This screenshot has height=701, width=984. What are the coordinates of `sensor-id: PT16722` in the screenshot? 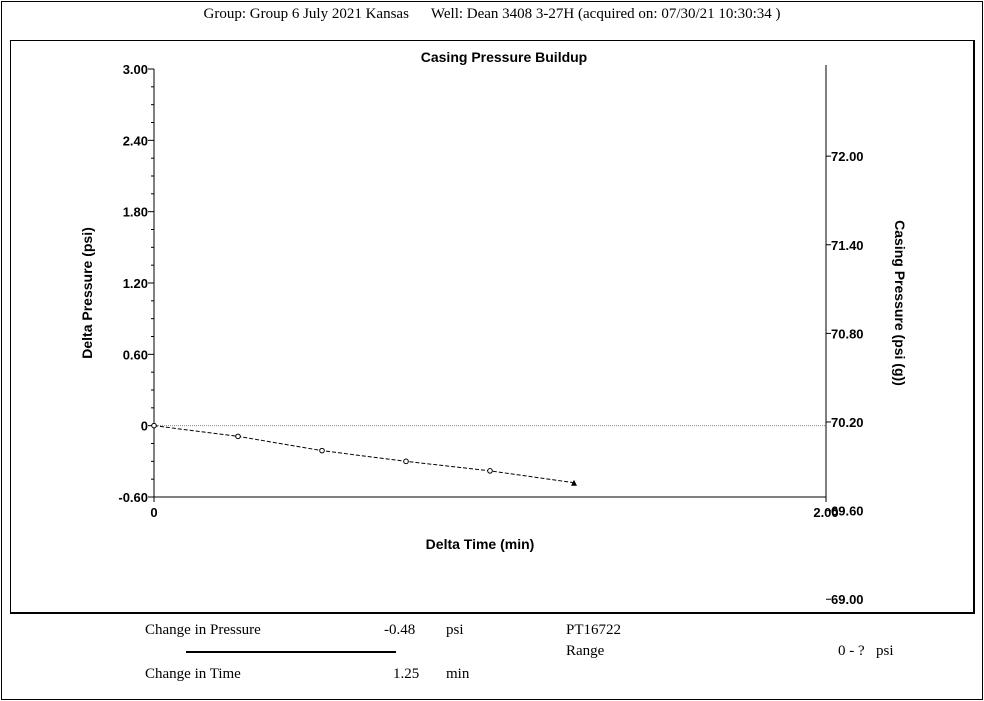 It's located at (594, 630).